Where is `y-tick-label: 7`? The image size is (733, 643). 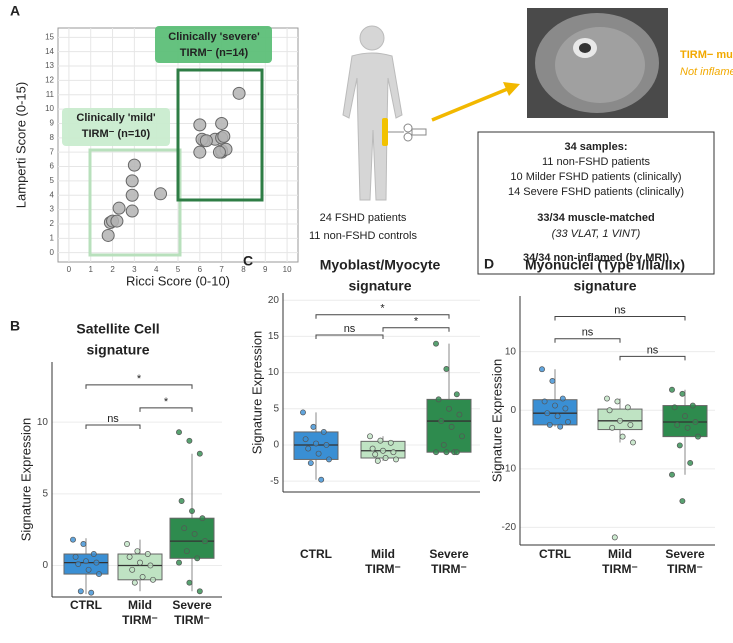
y-tick-label: 7 is located at coordinates (52, 151).